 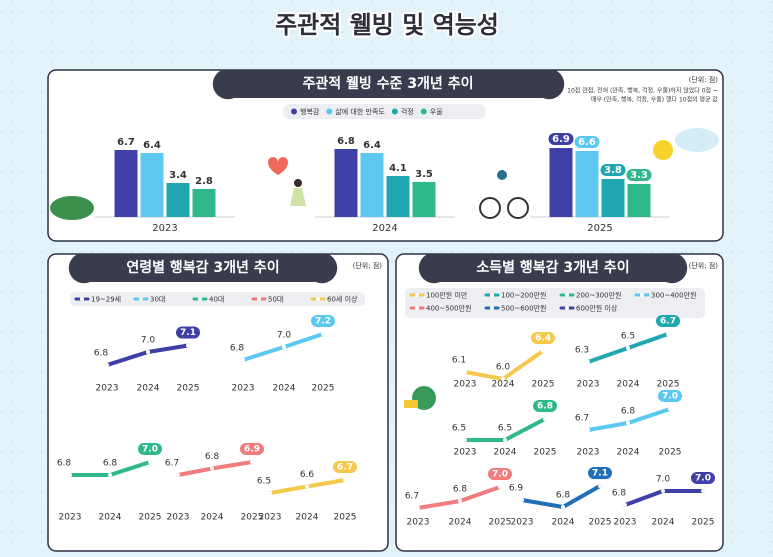 I want to click on legend-label: 우울, so click(x=436, y=112).